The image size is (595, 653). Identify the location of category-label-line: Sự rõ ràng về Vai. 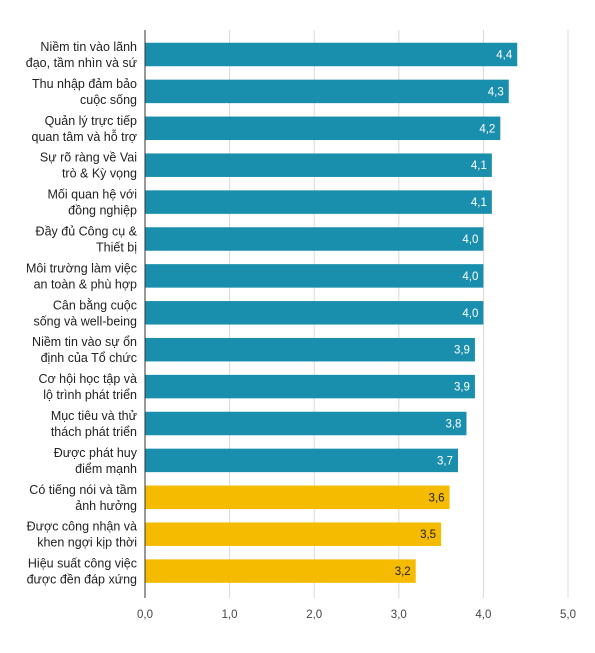
(88, 158).